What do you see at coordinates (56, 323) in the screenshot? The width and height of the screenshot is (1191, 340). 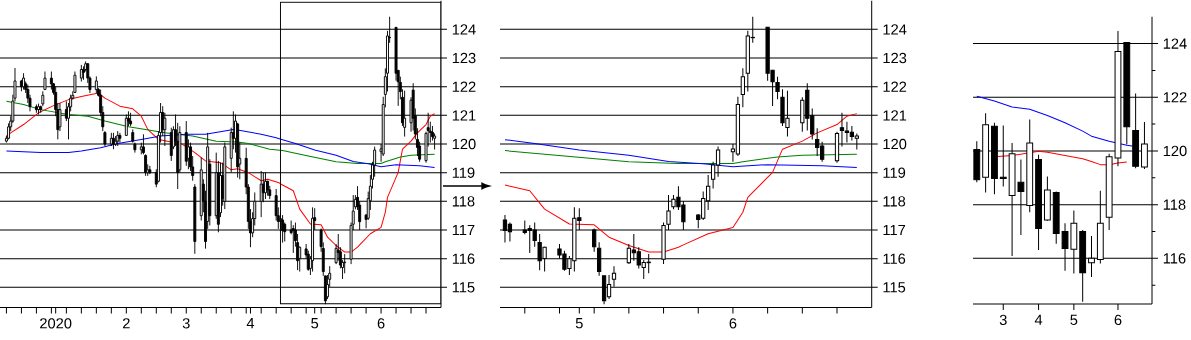 I see `x-tick-label: 2020` at bounding box center [56, 323].